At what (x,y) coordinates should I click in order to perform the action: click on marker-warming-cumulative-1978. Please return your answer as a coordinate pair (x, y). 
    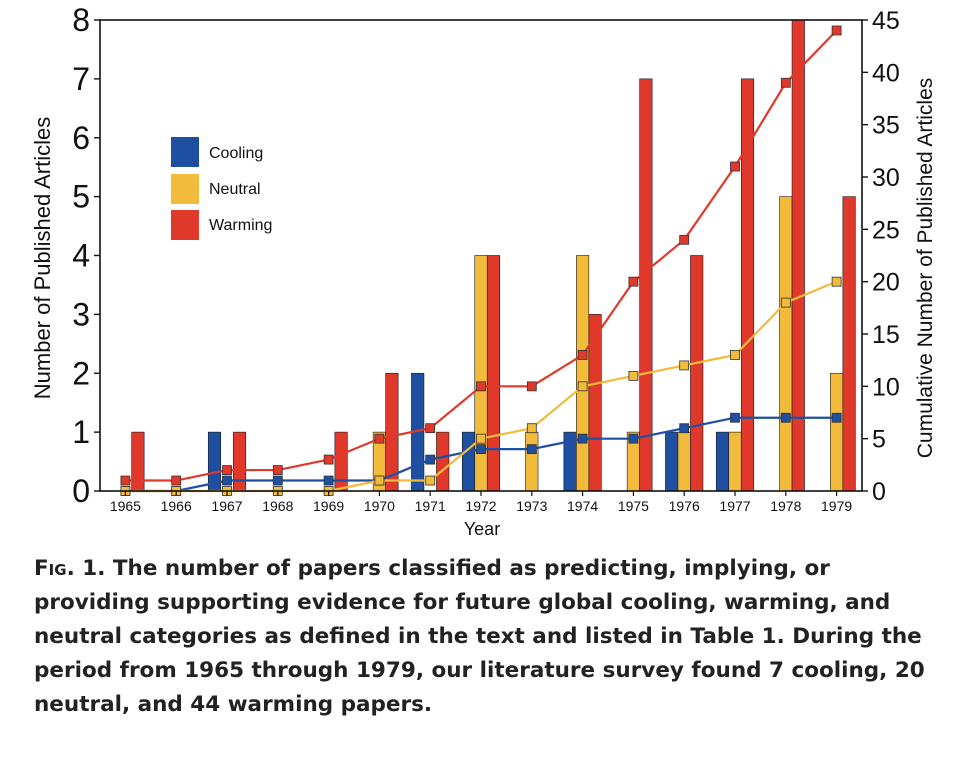
    Looking at the image, I should click on (785, 82).